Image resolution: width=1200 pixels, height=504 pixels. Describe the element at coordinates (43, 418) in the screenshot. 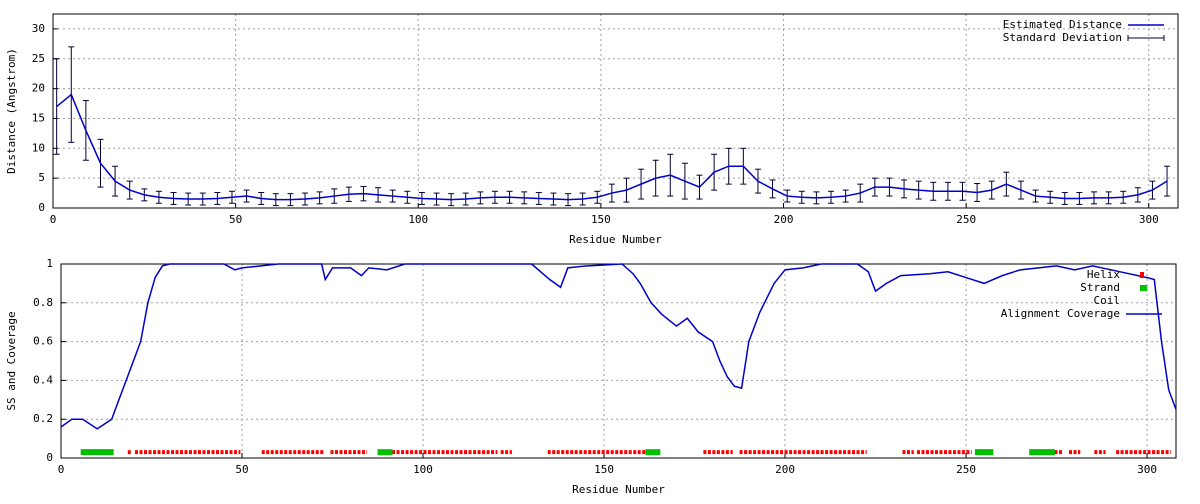

I see `y-tick-label: 0.2` at that location.